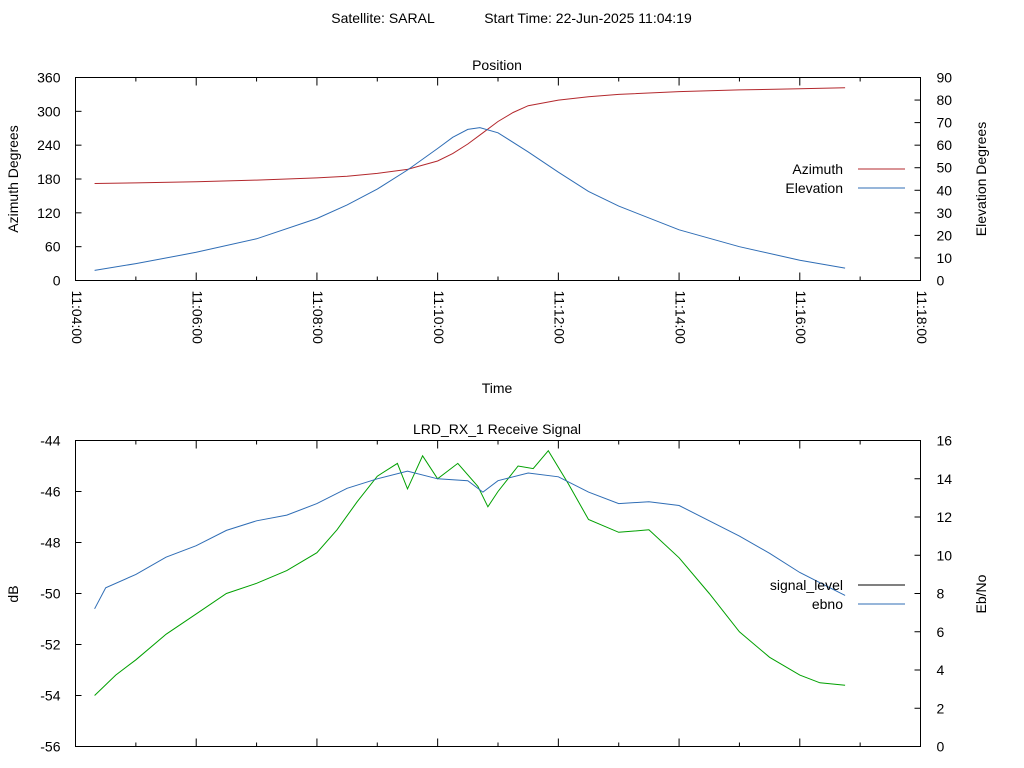 This screenshot has height=768, width=1024. Describe the element at coordinates (814, 188) in the screenshot. I see `legend-label-elevation: Elevation` at that location.